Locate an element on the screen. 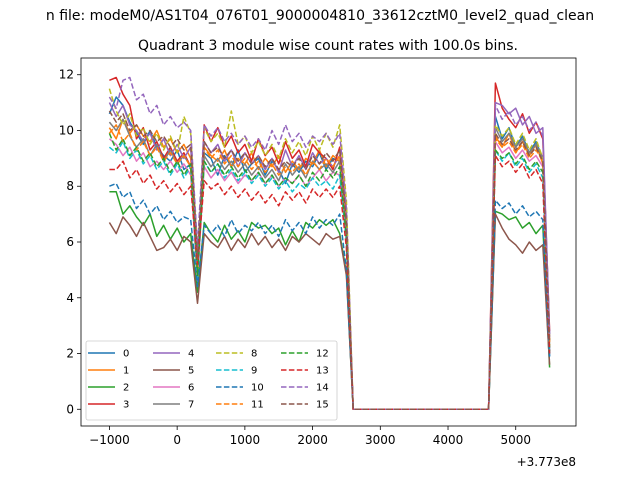 The width and height of the screenshot is (640, 480). legend-label-7: 7 is located at coordinates (191, 405).